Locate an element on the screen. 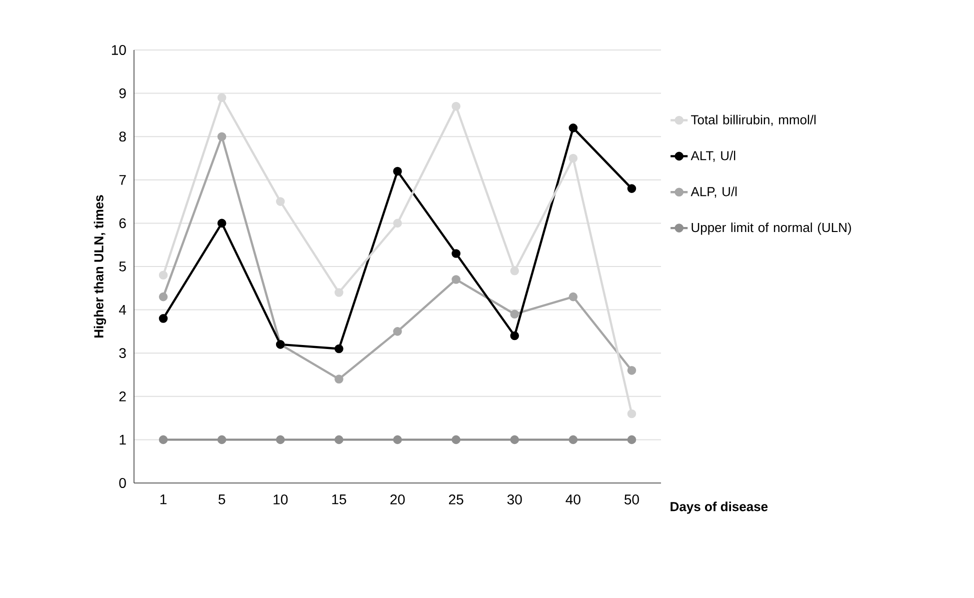  y-tick-label: 9 is located at coordinates (122, 93).